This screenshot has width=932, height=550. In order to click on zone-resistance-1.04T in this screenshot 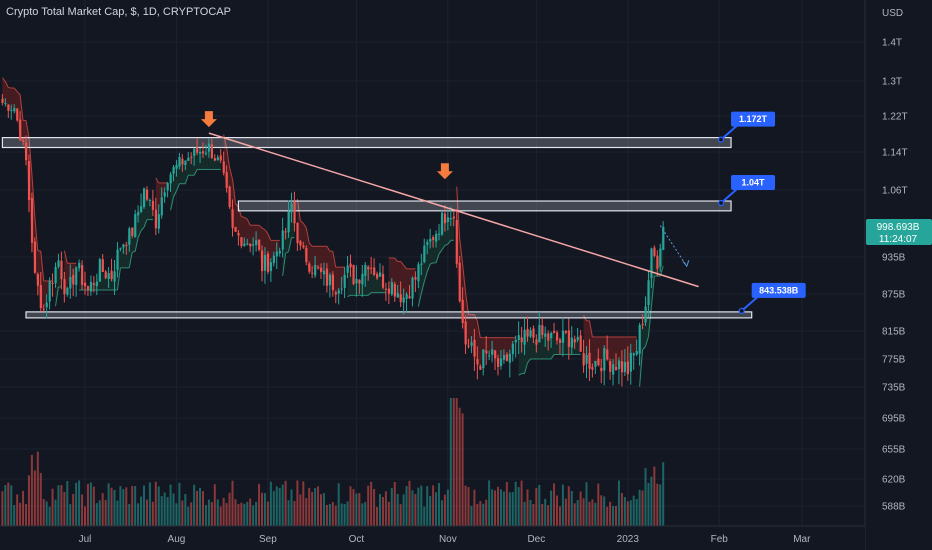, I will do `click(484, 206)`.